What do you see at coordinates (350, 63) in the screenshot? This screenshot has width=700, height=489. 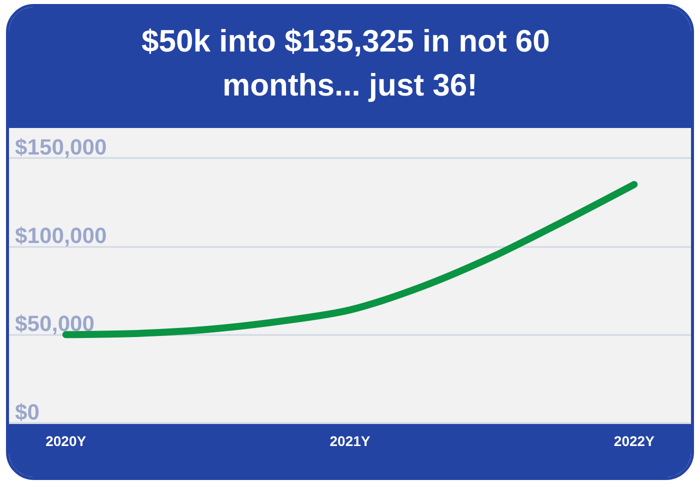 I see `chart-title: $50k into $135,325 in not 60 months... just 36!` at bounding box center [350, 63].